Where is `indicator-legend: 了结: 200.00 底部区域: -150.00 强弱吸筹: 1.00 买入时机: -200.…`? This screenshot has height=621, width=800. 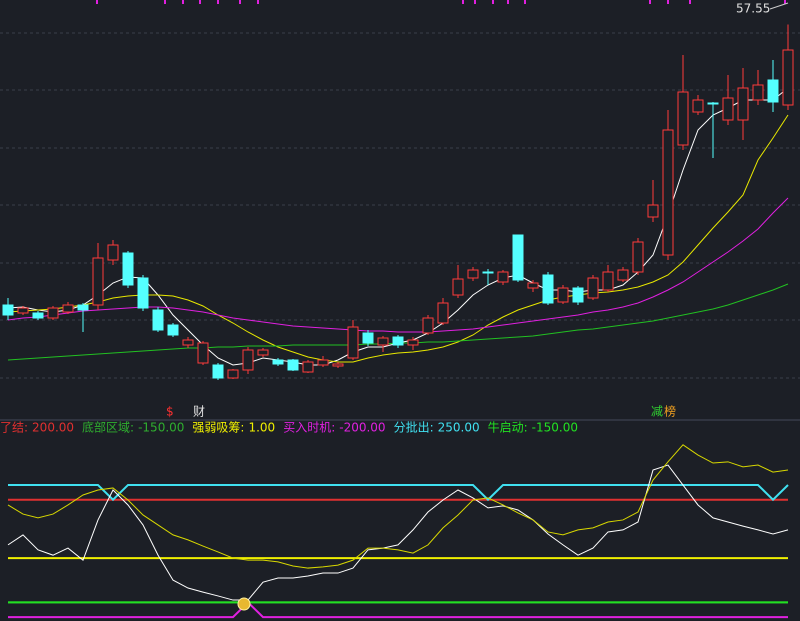
indicator-legend: 了结: 200.00 底部区域: -150.00 强弱吸筹: 1.00 买入时机: -200.… is located at coordinates (289, 427).